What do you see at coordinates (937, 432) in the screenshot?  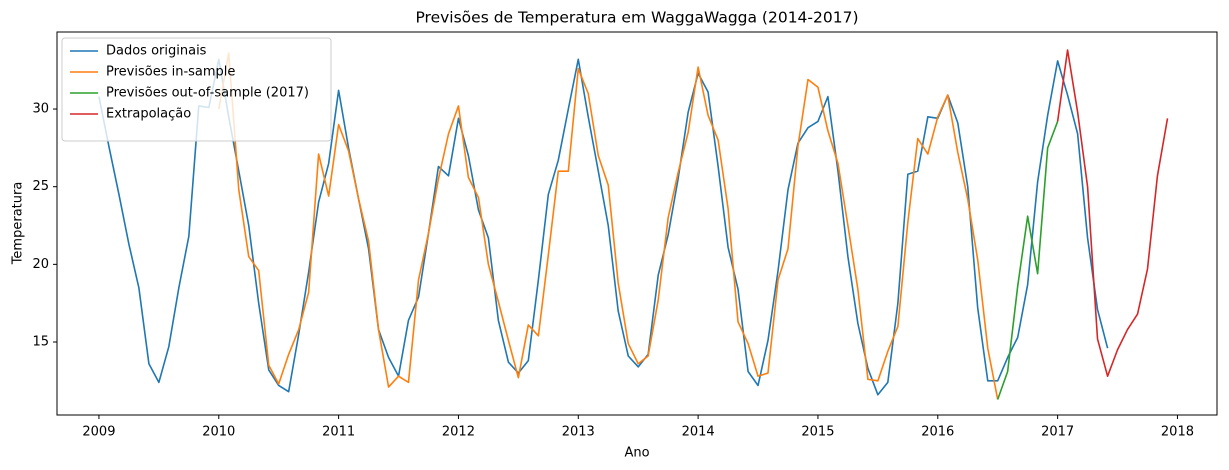 I see `x-tick-label: 2016` at bounding box center [937, 432].